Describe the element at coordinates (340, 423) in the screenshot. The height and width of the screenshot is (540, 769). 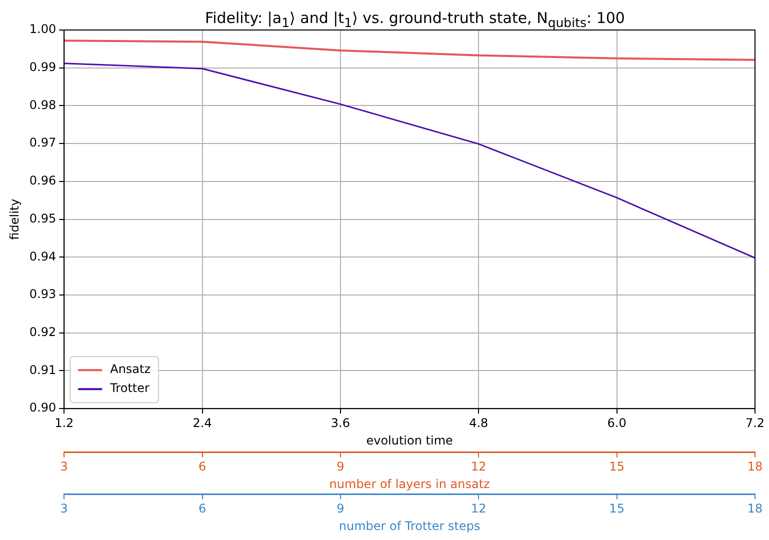
I see `x-tick-label: 3.6` at that location.